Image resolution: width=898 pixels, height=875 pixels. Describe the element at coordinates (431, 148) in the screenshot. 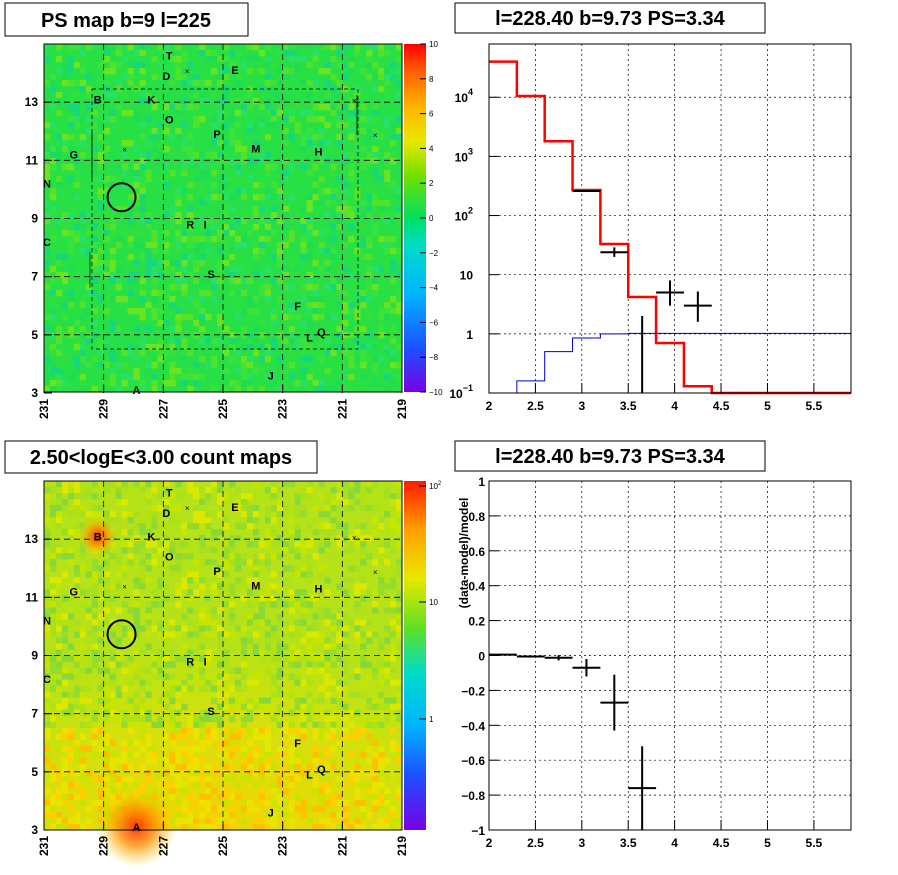

I see `colorbar-tick-label: 4` at that location.